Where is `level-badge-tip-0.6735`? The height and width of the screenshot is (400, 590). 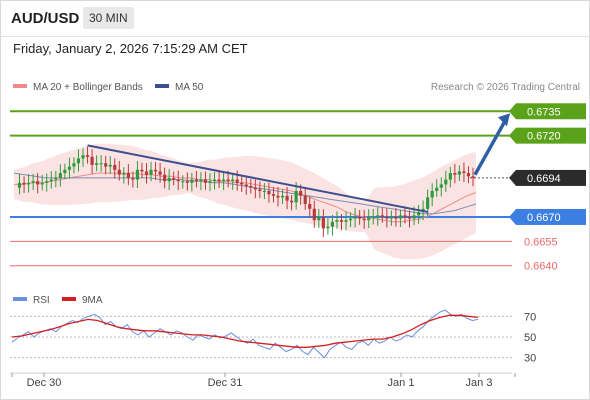 level-badge-tip-0.6735 is located at coordinates (512, 111).